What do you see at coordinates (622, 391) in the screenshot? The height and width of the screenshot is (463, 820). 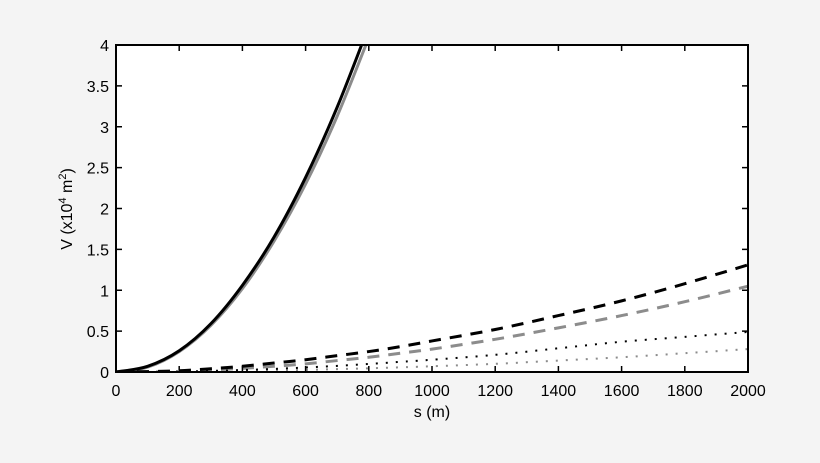 I see `x-tick-label: 1600` at bounding box center [622, 391].